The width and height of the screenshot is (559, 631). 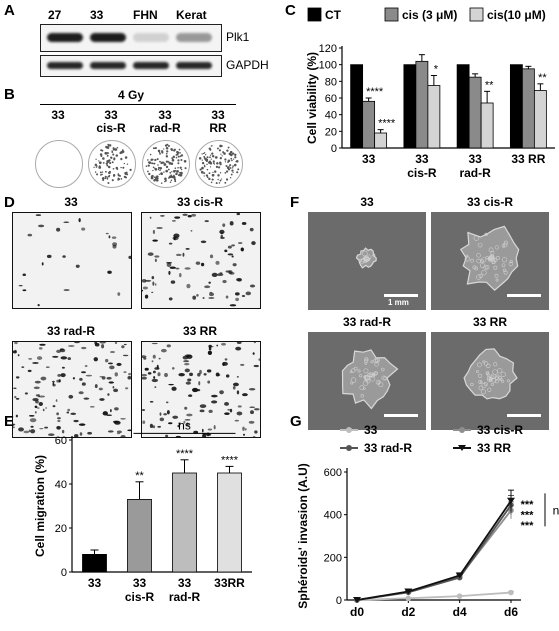 What do you see at coordinates (333, 15) in the screenshot?
I see `legend-label: CT` at bounding box center [333, 15].